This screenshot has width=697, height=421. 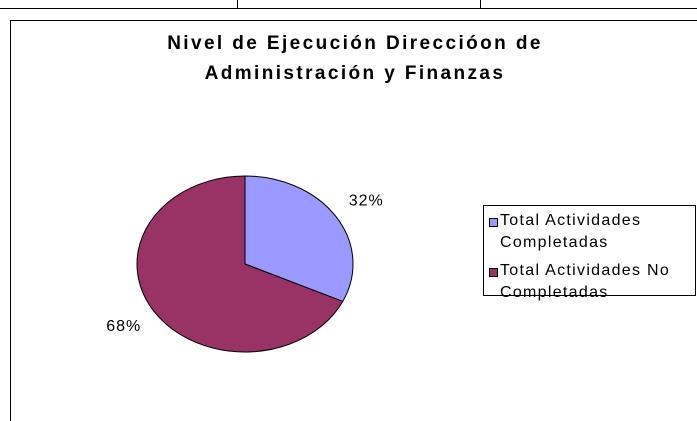 I want to click on legend-label: Total Actividades No Completadas, so click(x=585, y=281).